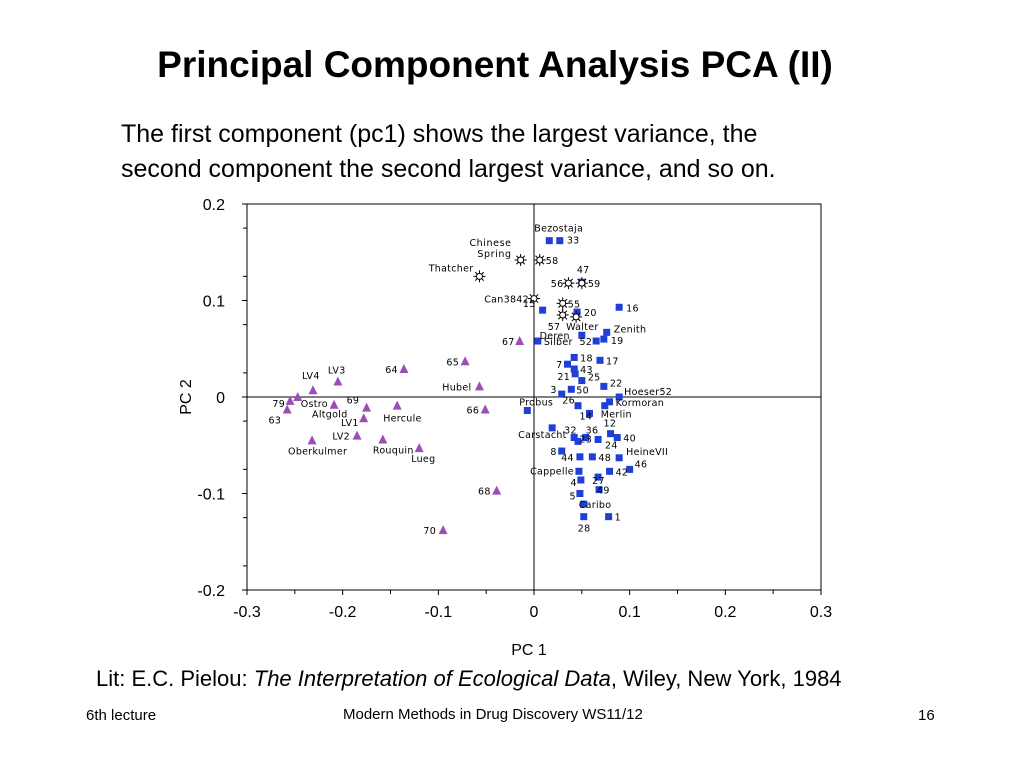 This screenshot has height=768, width=1024. What do you see at coordinates (558, 342) in the screenshot?
I see `point-label: Silber` at bounding box center [558, 342].